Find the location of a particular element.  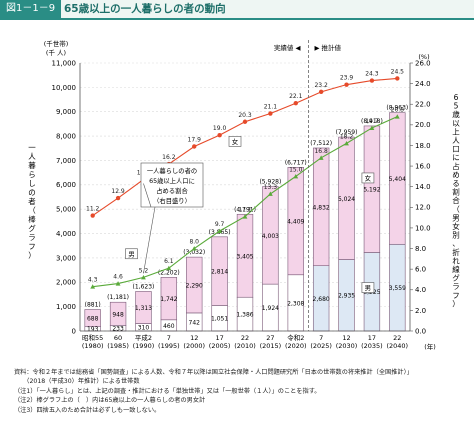

x-tick-year: (2020) is located at coordinates (296, 346).